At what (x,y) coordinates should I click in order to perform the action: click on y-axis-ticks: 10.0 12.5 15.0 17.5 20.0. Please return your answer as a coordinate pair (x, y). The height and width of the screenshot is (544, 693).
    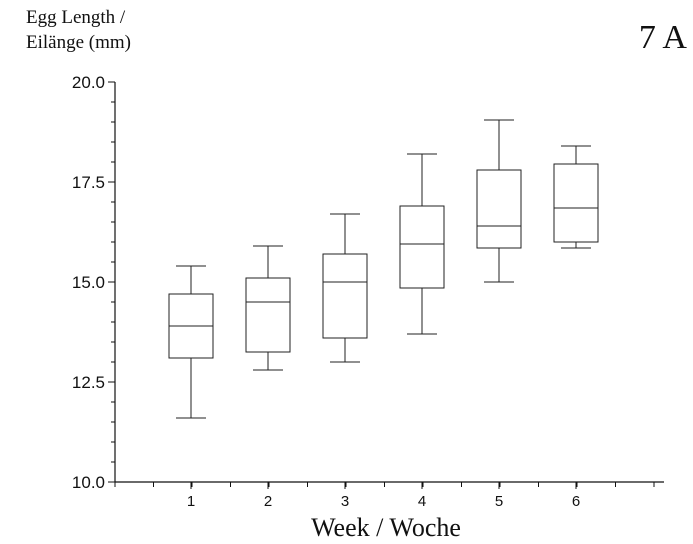
    Looking at the image, I should click on (93, 282).